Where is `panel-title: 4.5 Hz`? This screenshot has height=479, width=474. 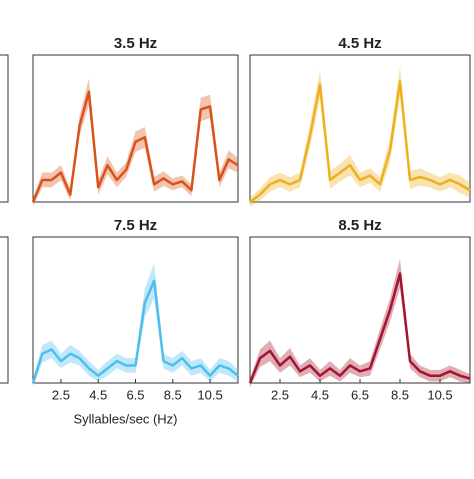 panel-title: 4.5 Hz is located at coordinates (359, 43).